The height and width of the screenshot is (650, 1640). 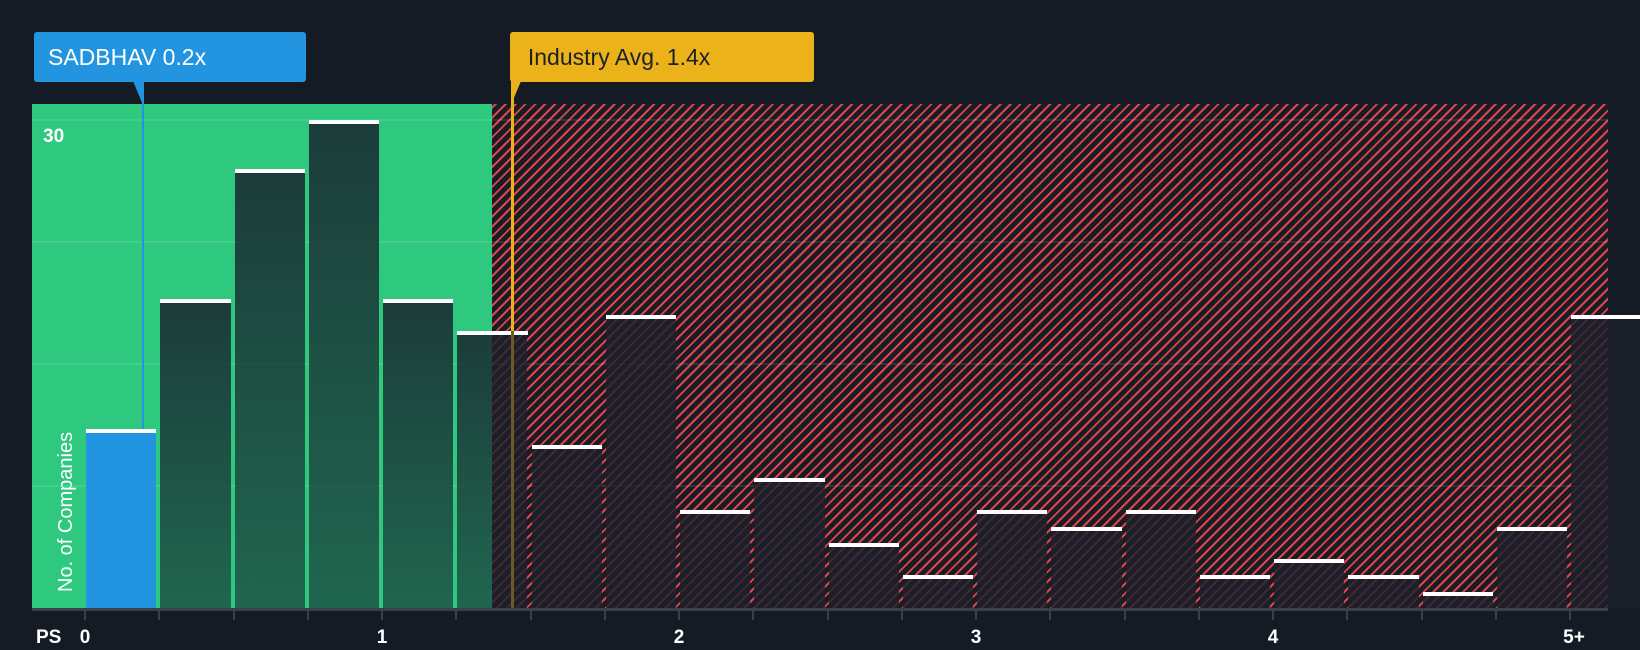 I want to click on company-bin-bar, so click(x=121, y=518).